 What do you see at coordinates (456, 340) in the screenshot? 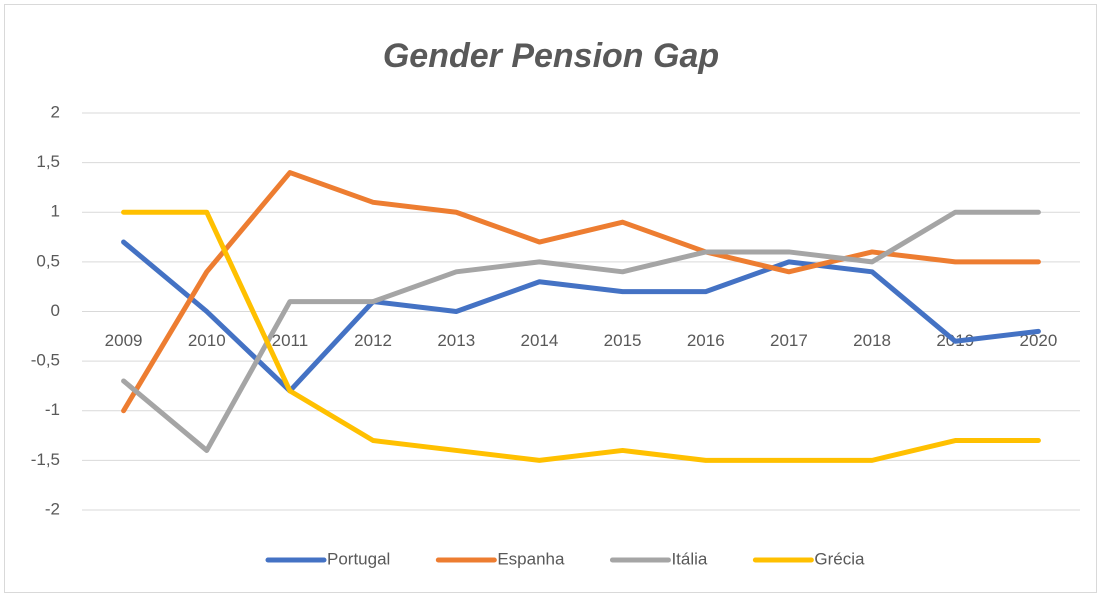
I see `x-tick-label: 2013` at bounding box center [456, 340].